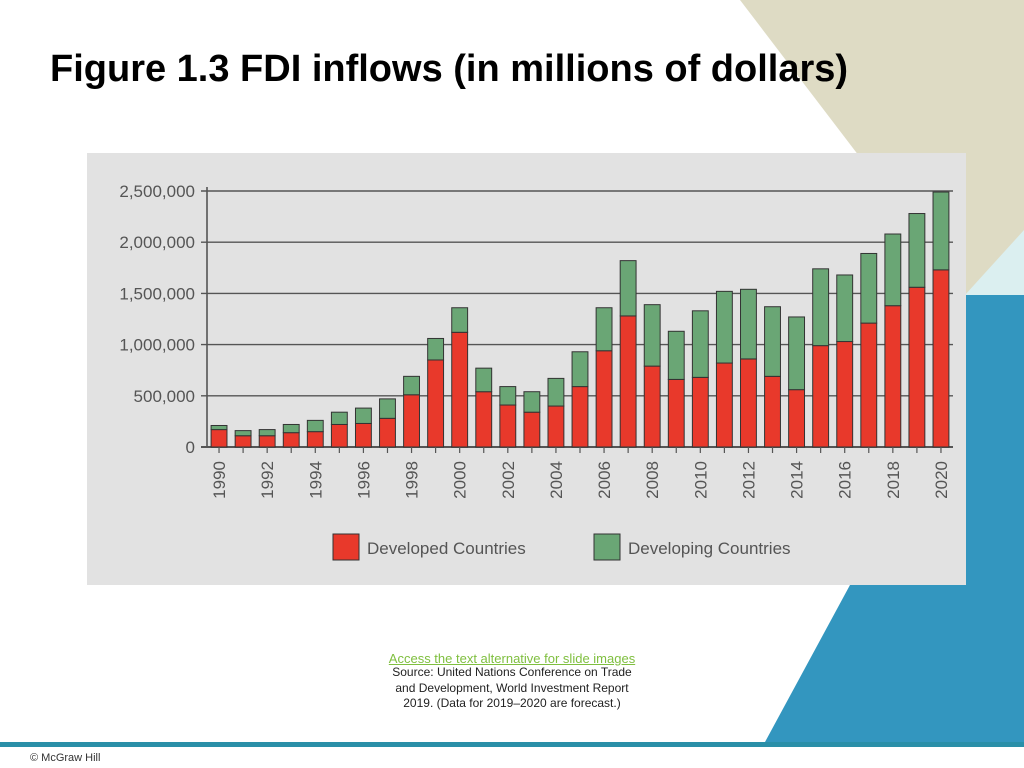 The image size is (1024, 768). Describe the element at coordinates (797, 353) in the screenshot. I see `bar-developing-2014` at that location.